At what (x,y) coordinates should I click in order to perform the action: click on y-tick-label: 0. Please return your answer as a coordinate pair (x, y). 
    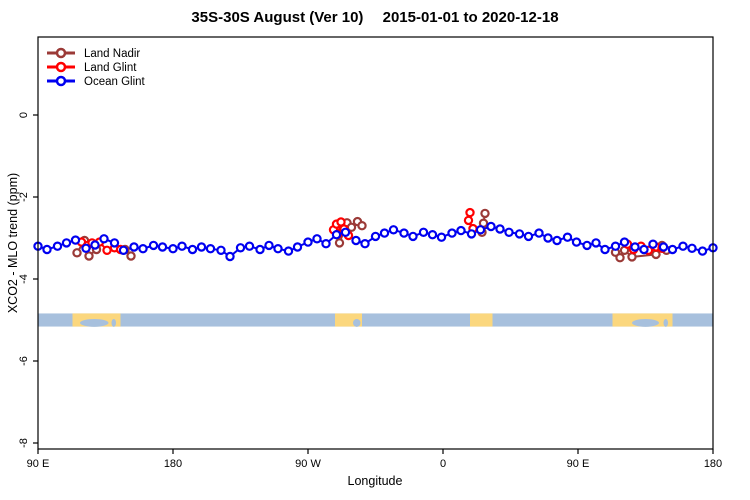
    Looking at the image, I should click on (24, 115).